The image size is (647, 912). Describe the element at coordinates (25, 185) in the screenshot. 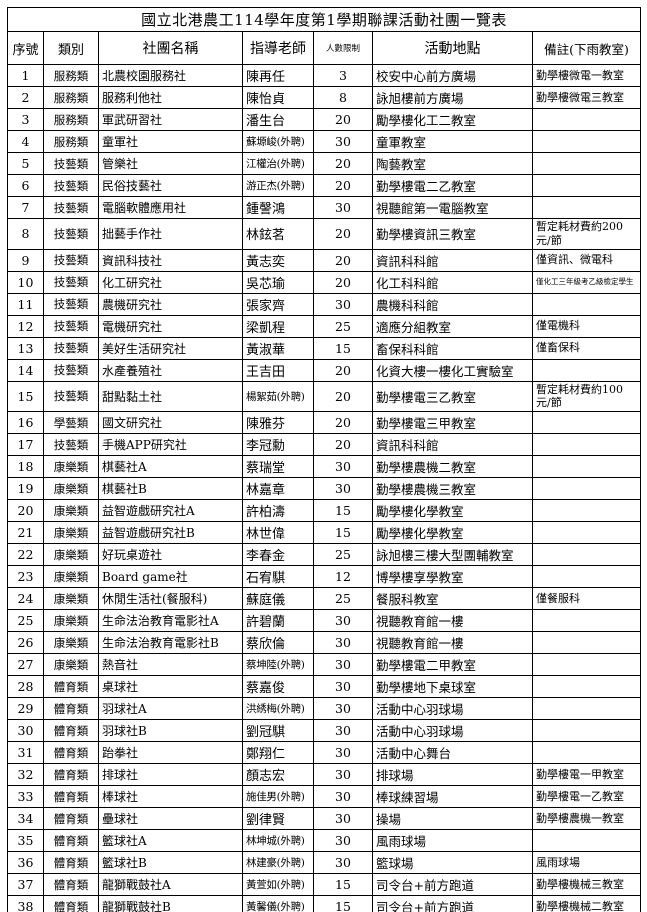

I see `cell-serial: 6` at that location.